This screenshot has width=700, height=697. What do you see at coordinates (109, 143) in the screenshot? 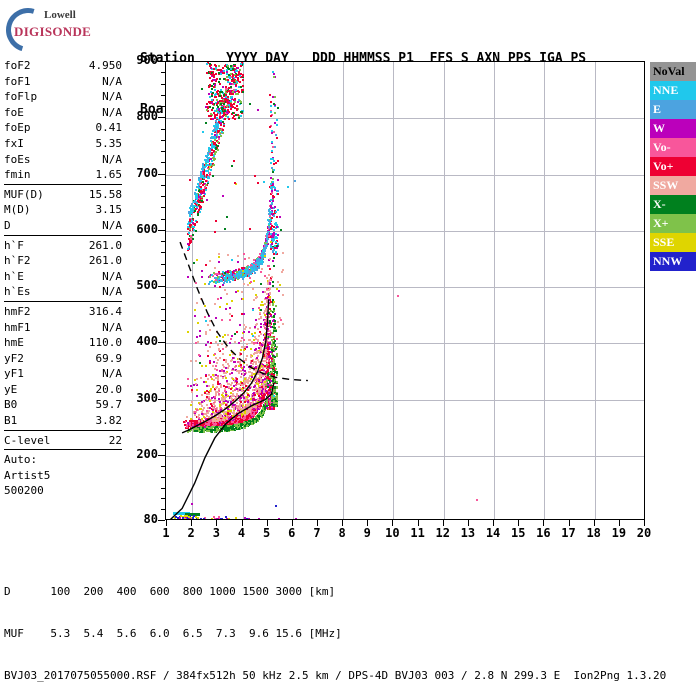
I see `param-value: 5.35` at bounding box center [109, 143].